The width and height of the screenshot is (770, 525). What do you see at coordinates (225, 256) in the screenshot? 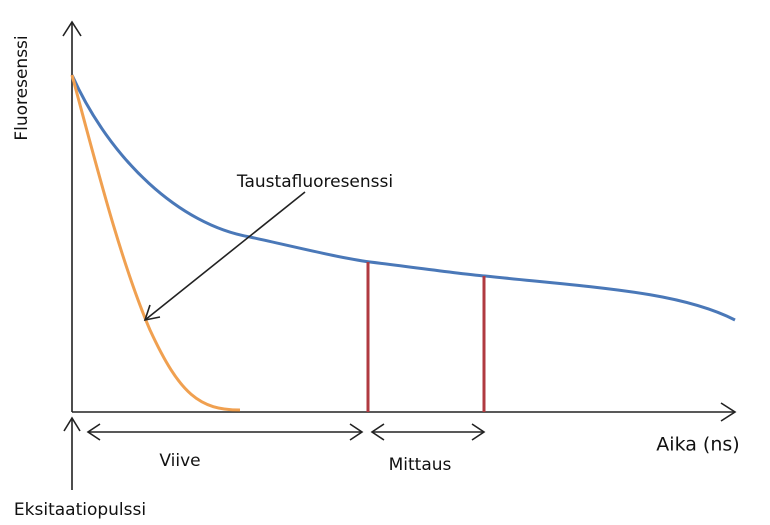
I see `pointer-arrow` at bounding box center [225, 256].